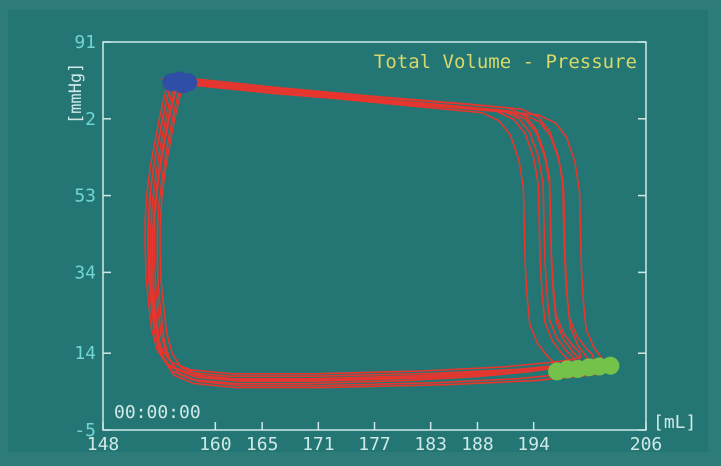  What do you see at coordinates (85, 430) in the screenshot?
I see `y-tick-label: -5` at bounding box center [85, 430].